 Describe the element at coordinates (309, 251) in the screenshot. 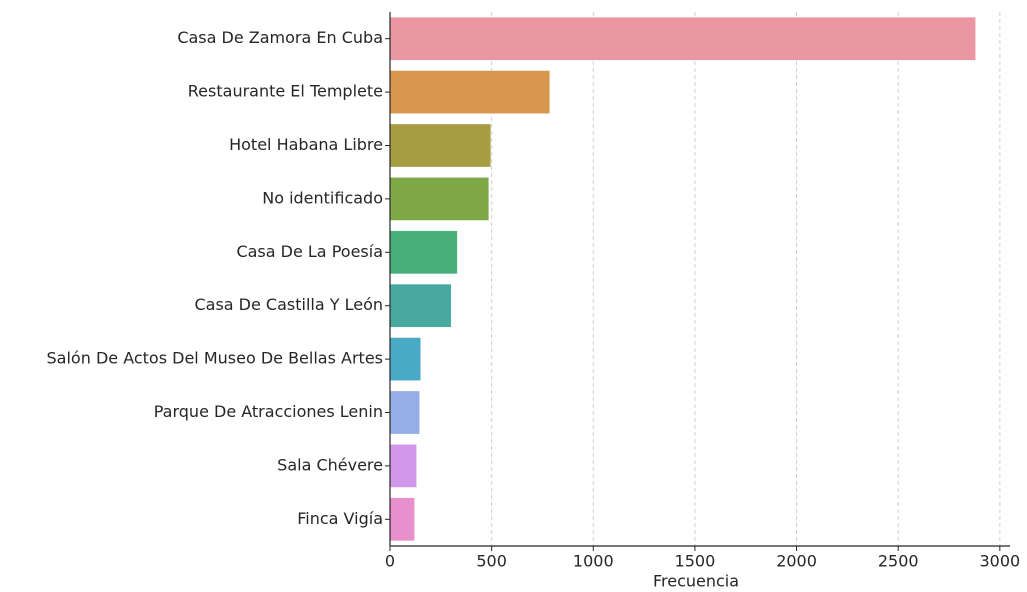

I see `y-tick-label: Casa De La Poesía` at that location.